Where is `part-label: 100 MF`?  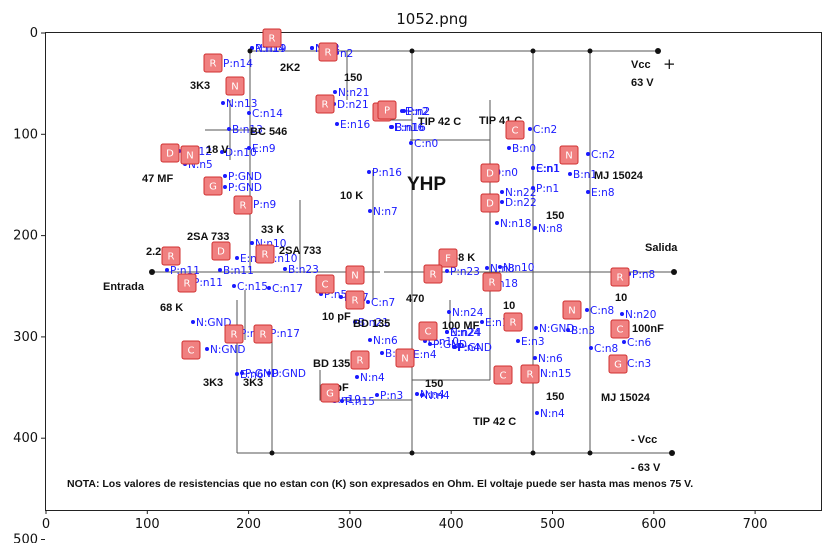 part-label: 100 MF is located at coordinates (461, 326).